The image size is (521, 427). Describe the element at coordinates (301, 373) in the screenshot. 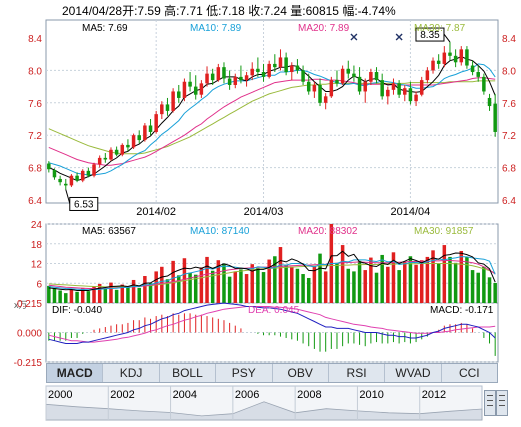

I see `tab-obv: OBV` at that location.